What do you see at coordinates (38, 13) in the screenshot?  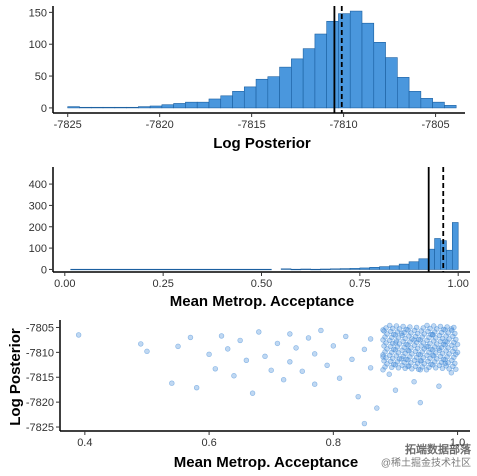 I see `y-tick-label: 150` at bounding box center [38, 13].